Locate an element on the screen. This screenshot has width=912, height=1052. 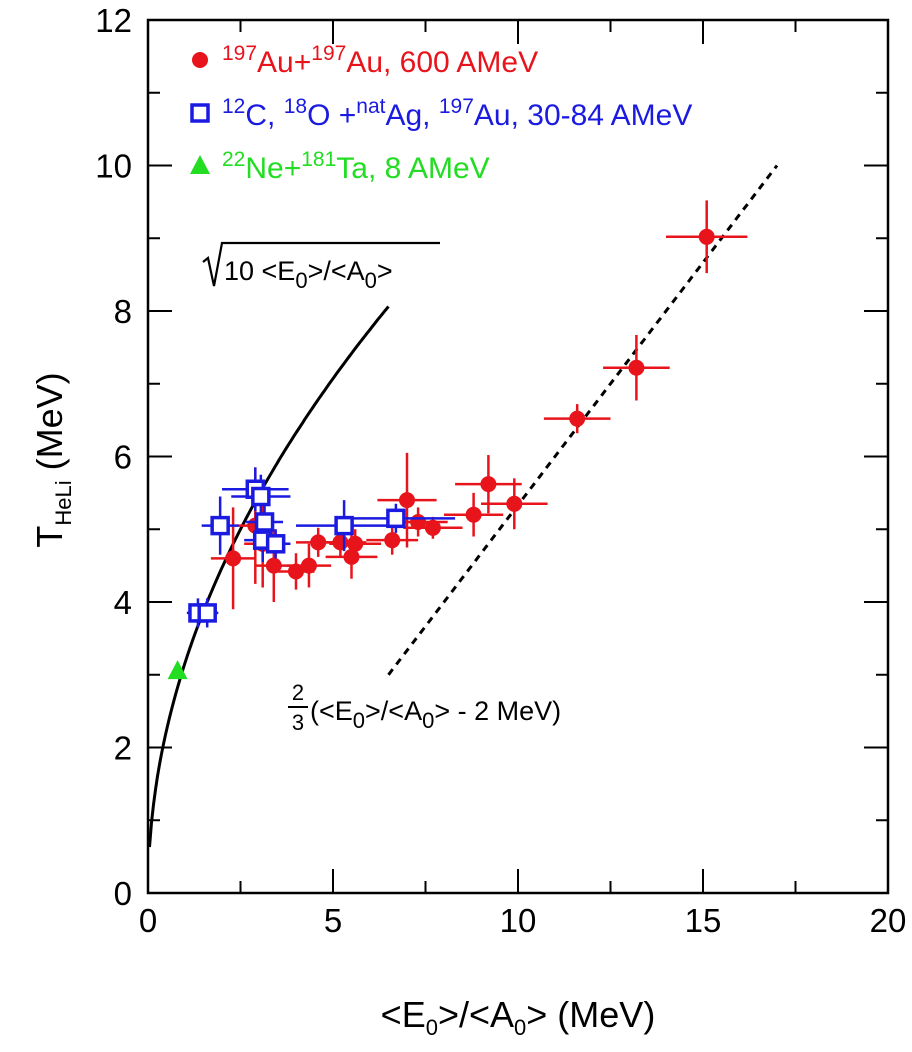
legend-entry: 22Ne+181Ta, 8 AMeV is located at coordinates (356, 166).